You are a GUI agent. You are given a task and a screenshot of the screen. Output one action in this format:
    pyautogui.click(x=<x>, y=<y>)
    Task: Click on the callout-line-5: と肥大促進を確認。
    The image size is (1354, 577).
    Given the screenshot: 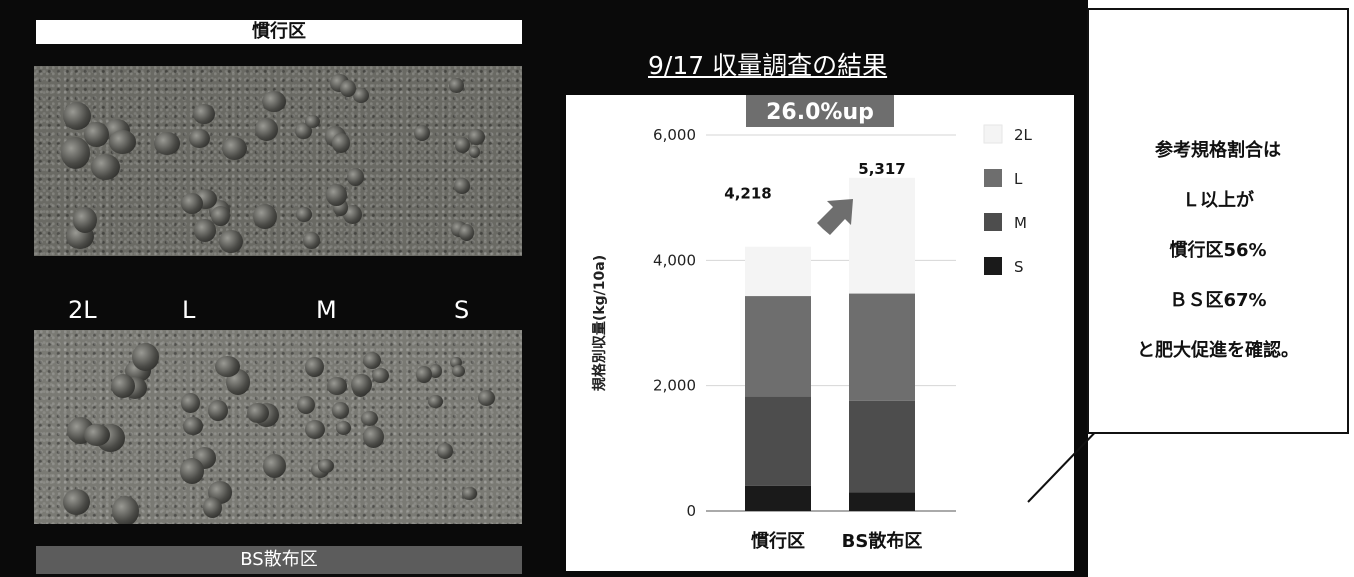 What is the action you would take?
    pyautogui.click(x=1218, y=350)
    